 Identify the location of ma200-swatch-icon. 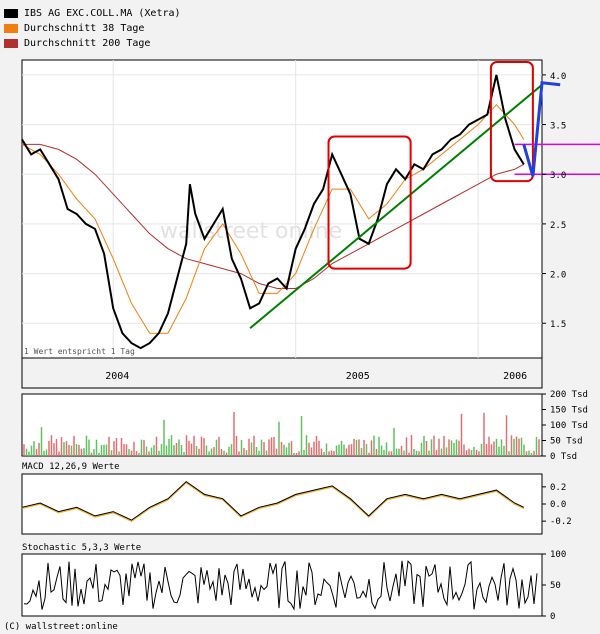
(11, 43).